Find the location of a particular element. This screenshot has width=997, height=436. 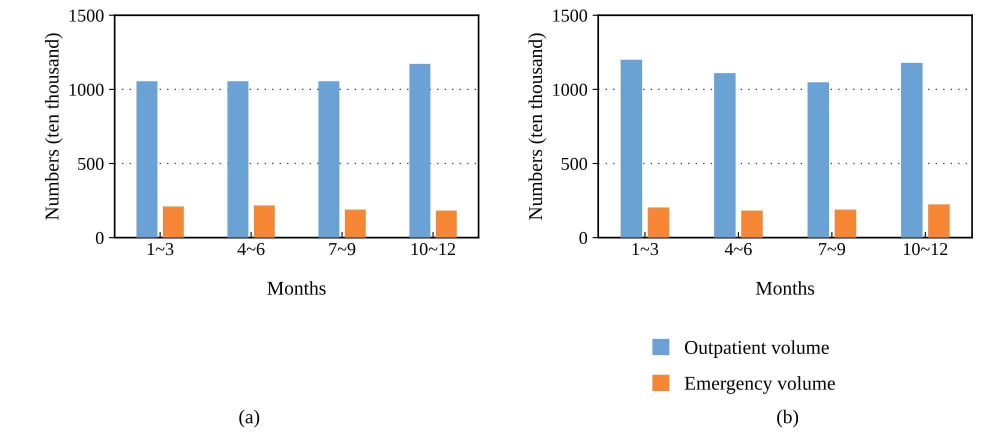

legend-label: Emergency volume is located at coordinates (759, 385).